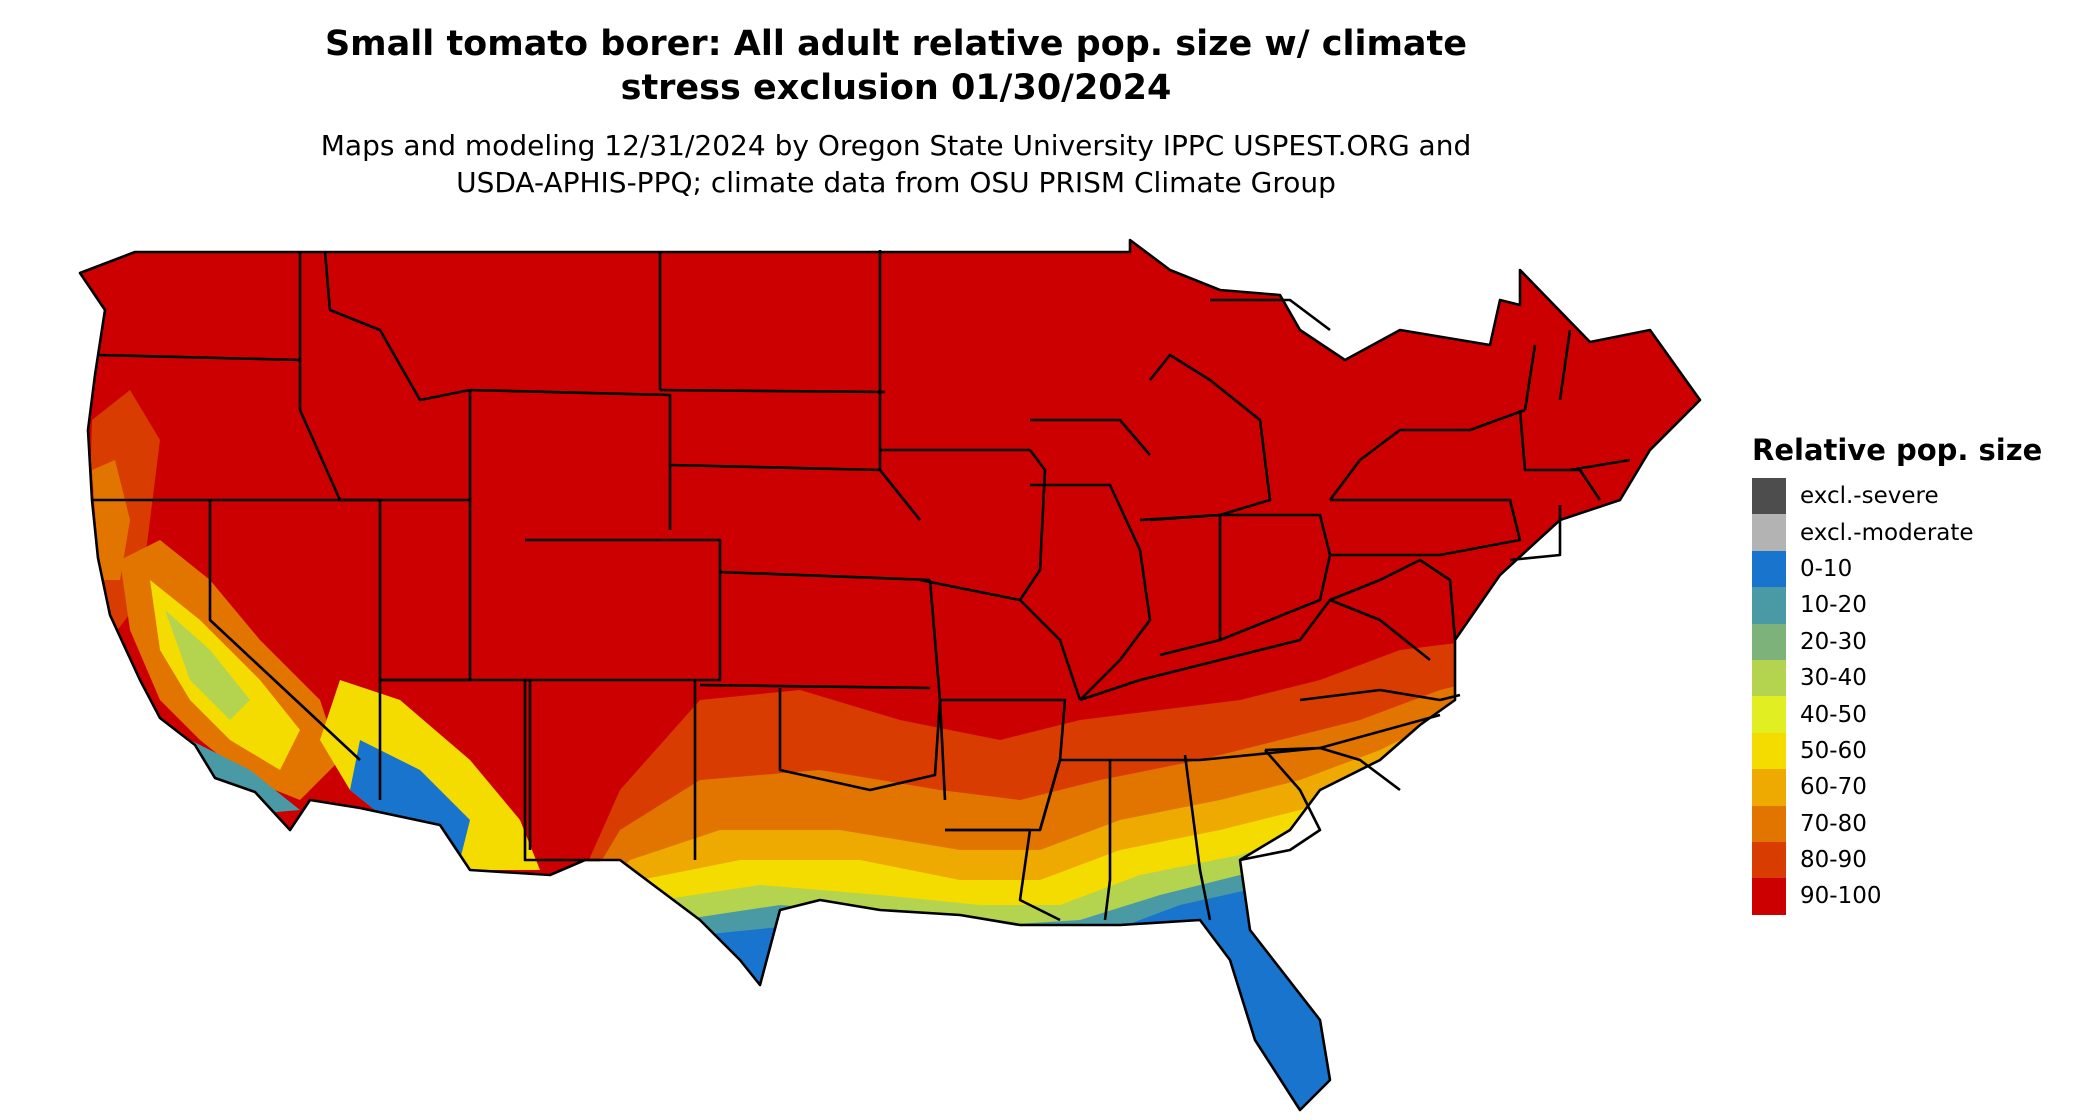 This screenshot has height=1120, width=2100. What do you see at coordinates (1887, 532) in the screenshot?
I see `legend-label: excl.-moderate` at bounding box center [1887, 532].